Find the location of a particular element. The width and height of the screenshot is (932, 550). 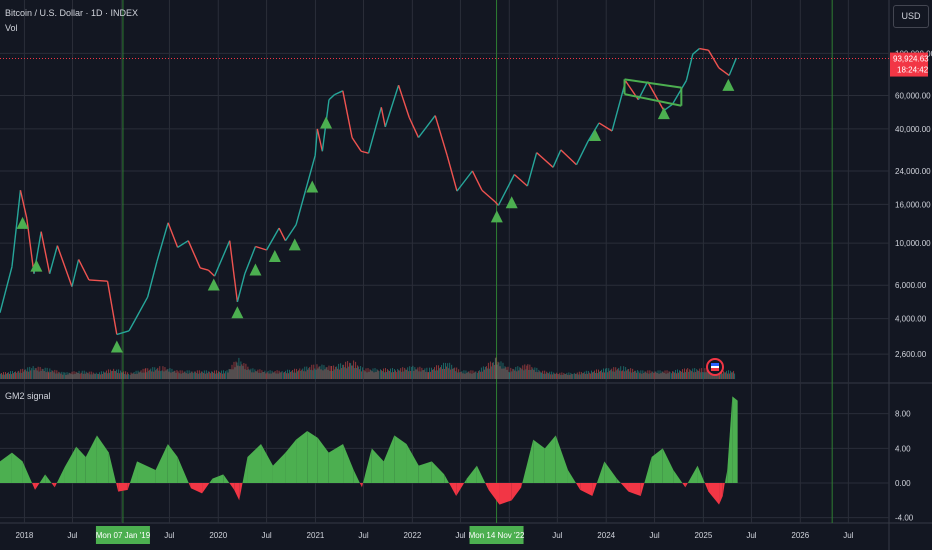

indicator-label: GM2 signal is located at coordinates (28, 396).